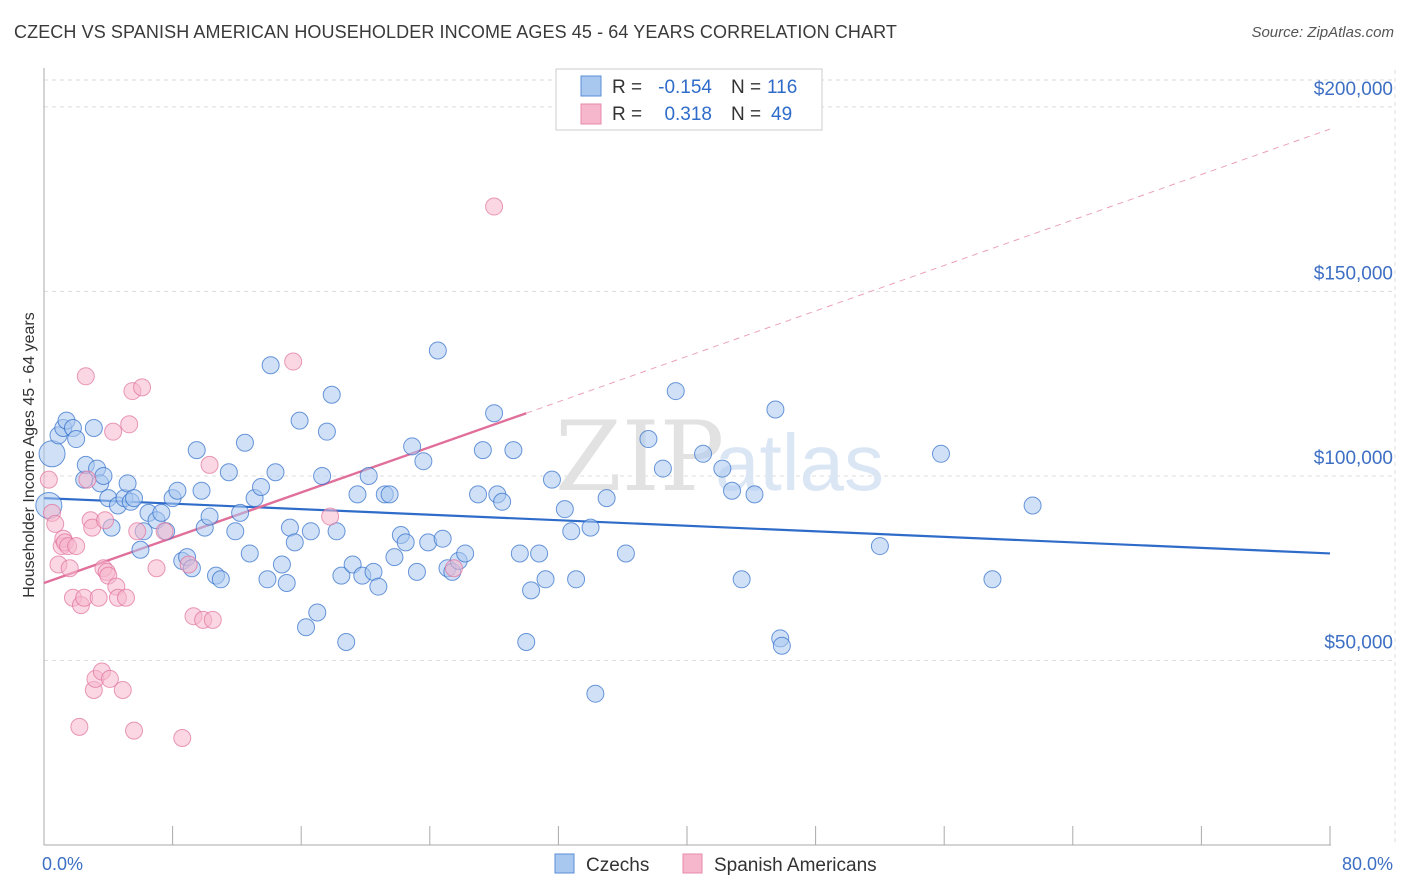 This screenshot has height=892, width=1406. I want to click on watermark-atlas: atlas, so click(799, 462).